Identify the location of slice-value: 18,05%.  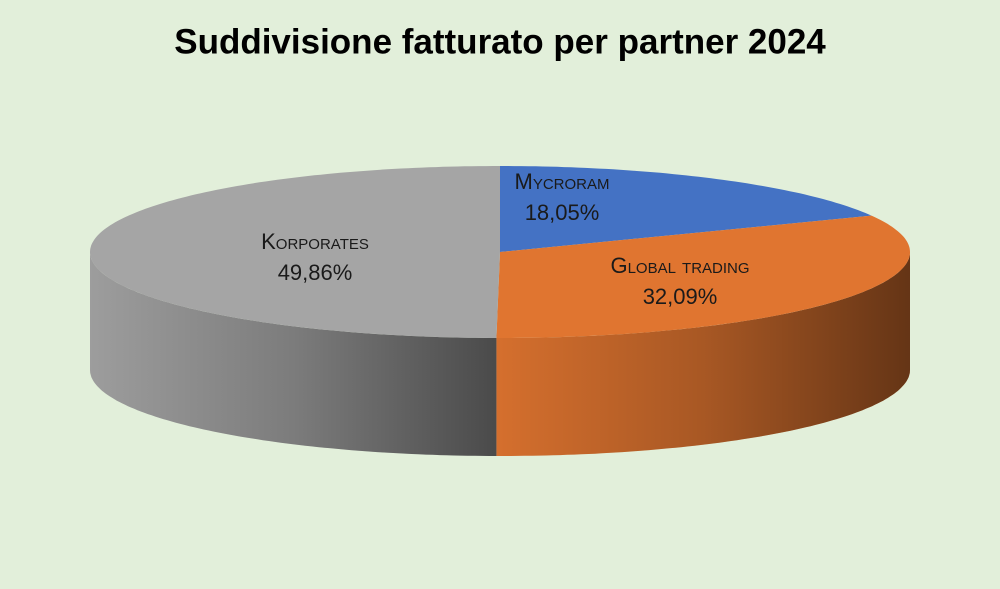
(562, 212).